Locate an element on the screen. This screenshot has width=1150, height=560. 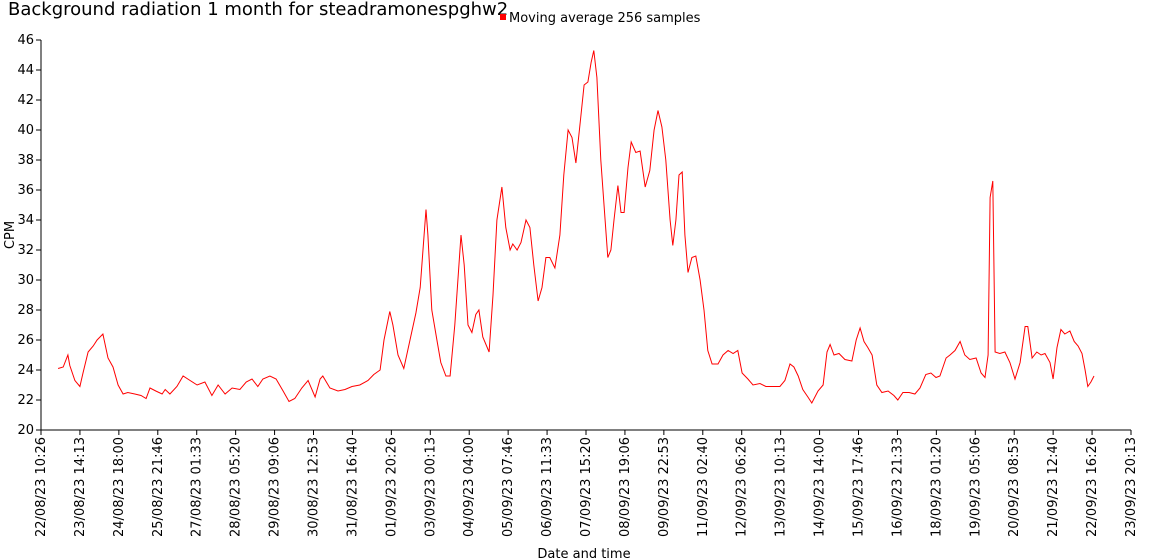
x-tick-label: 24/08/23 18:00 is located at coordinates (119, 487).